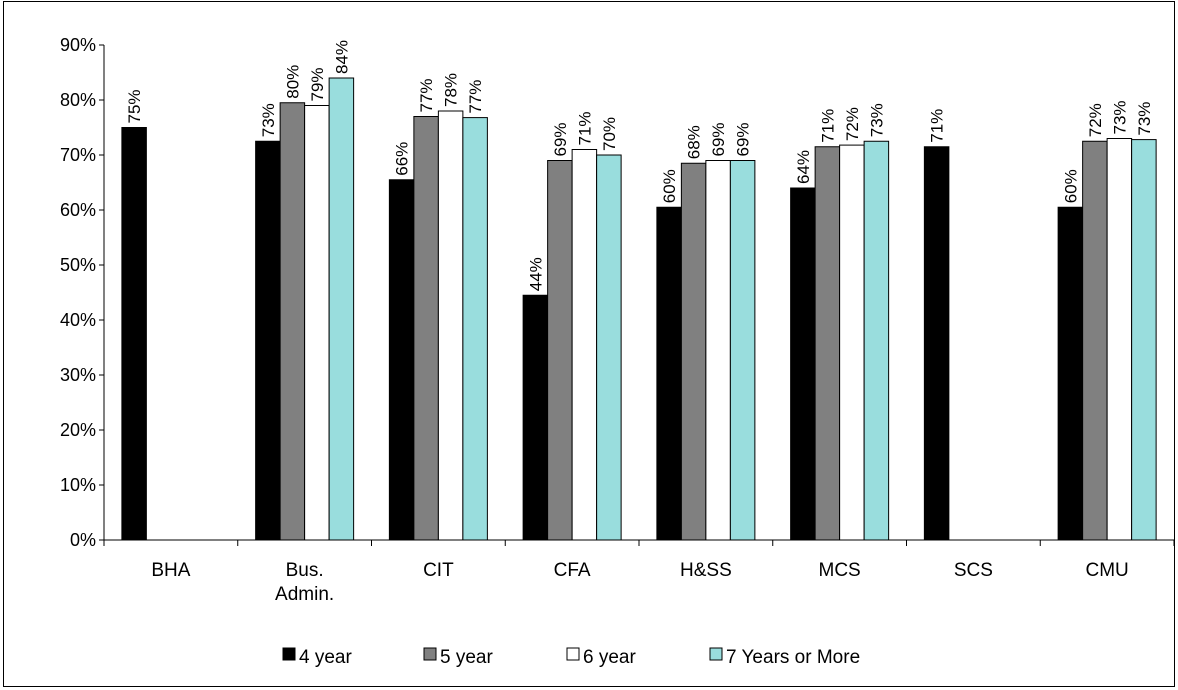 This screenshot has height=690, width=1178. What do you see at coordinates (852, 342) in the screenshot?
I see `bar-6-year-mcs` at bounding box center [852, 342].